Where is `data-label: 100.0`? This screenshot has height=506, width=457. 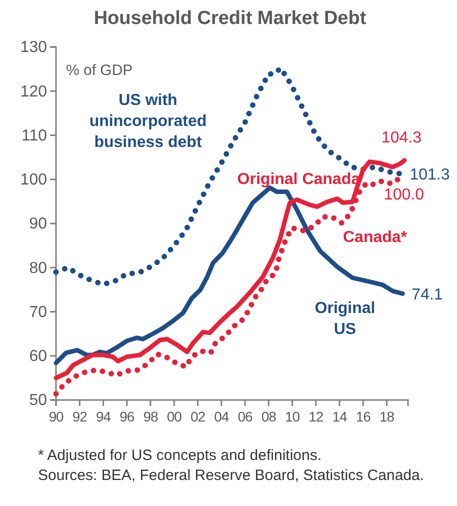
data-label: 100.0 is located at coordinates (404, 195).